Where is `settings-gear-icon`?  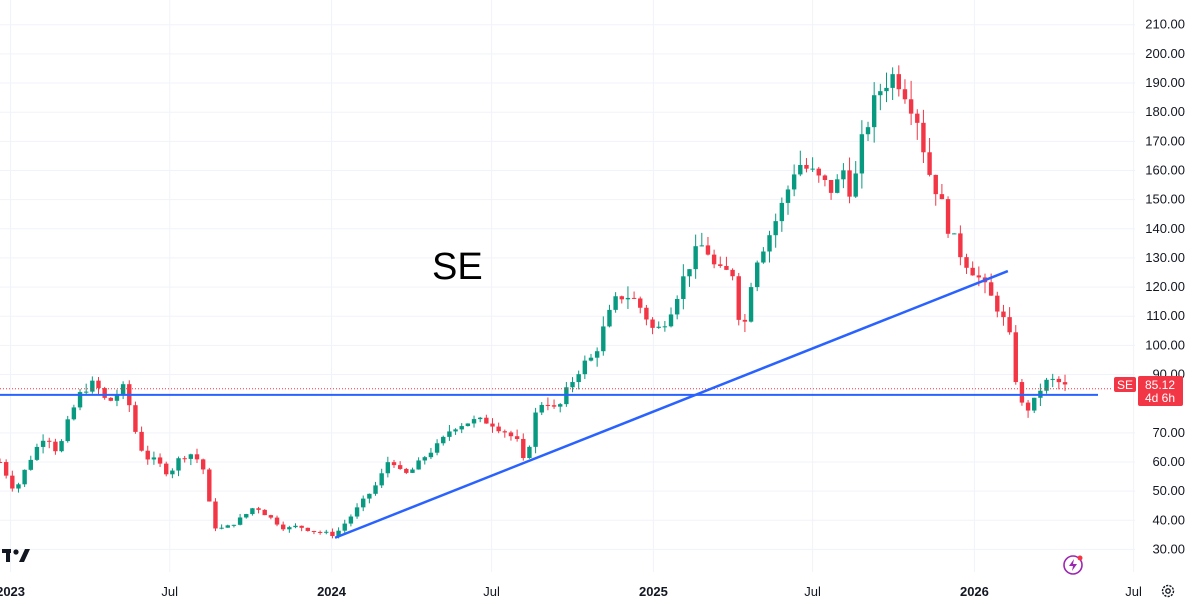
settings-gear-icon is located at coordinates (1168, 591).